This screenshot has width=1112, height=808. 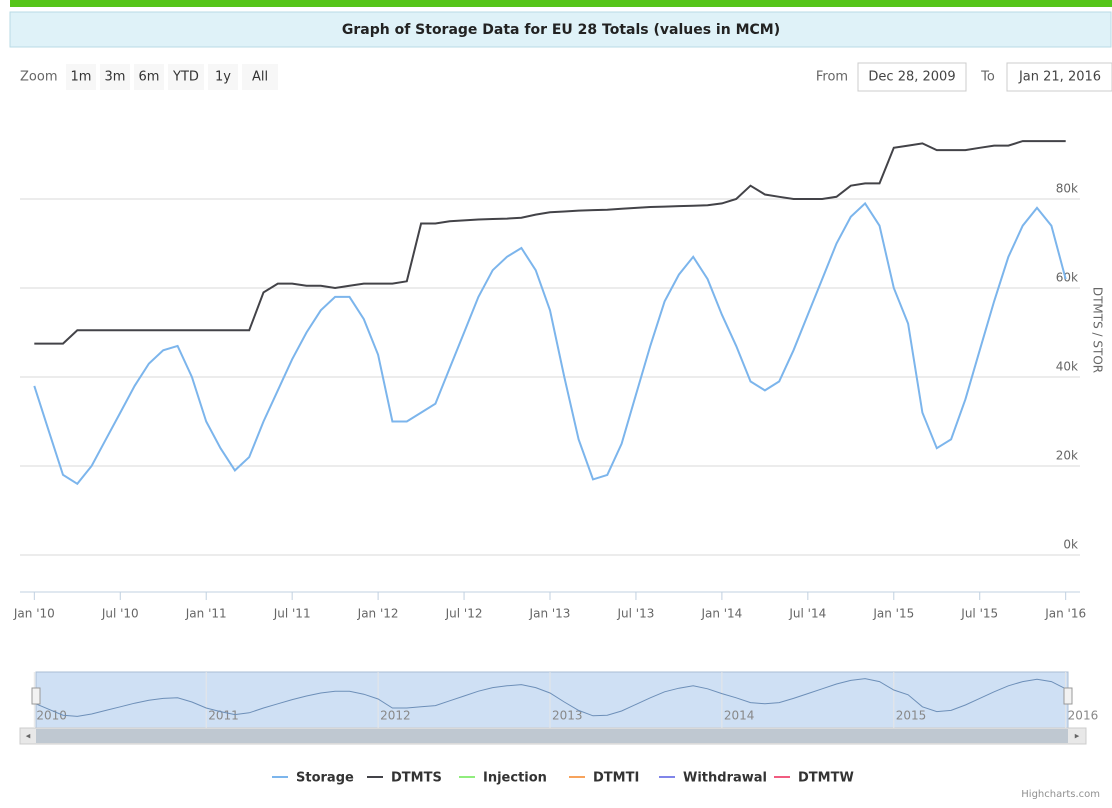 I want to click on navigator-tick-label: 2015, so click(x=911, y=716).